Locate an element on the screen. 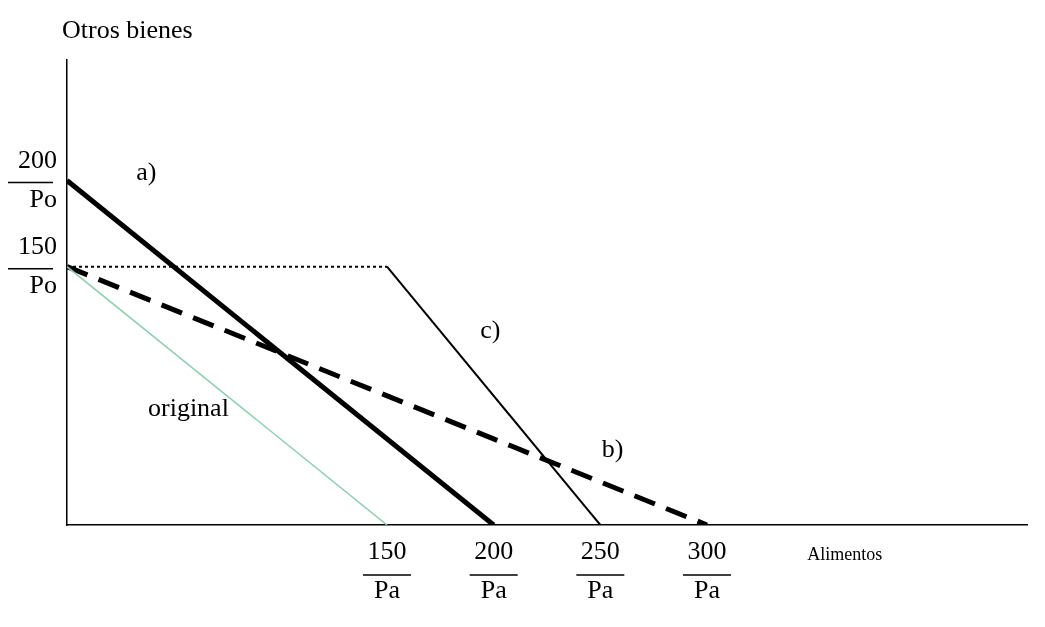 The image size is (1045, 627). x-axis-title: Alimentos is located at coordinates (845, 553).